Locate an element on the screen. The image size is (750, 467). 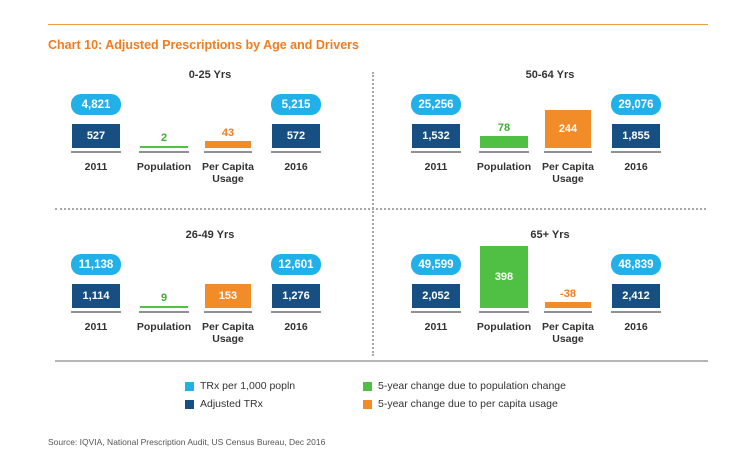
bottom-rule is located at coordinates (381, 361).